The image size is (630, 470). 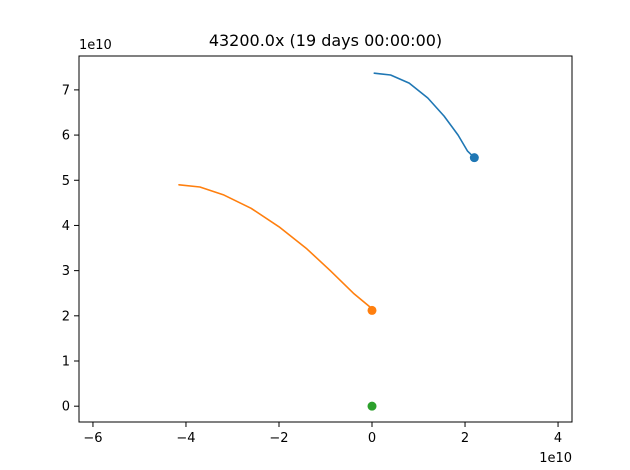 What do you see at coordinates (372, 406) in the screenshot?
I see `series-3-marker` at bounding box center [372, 406].